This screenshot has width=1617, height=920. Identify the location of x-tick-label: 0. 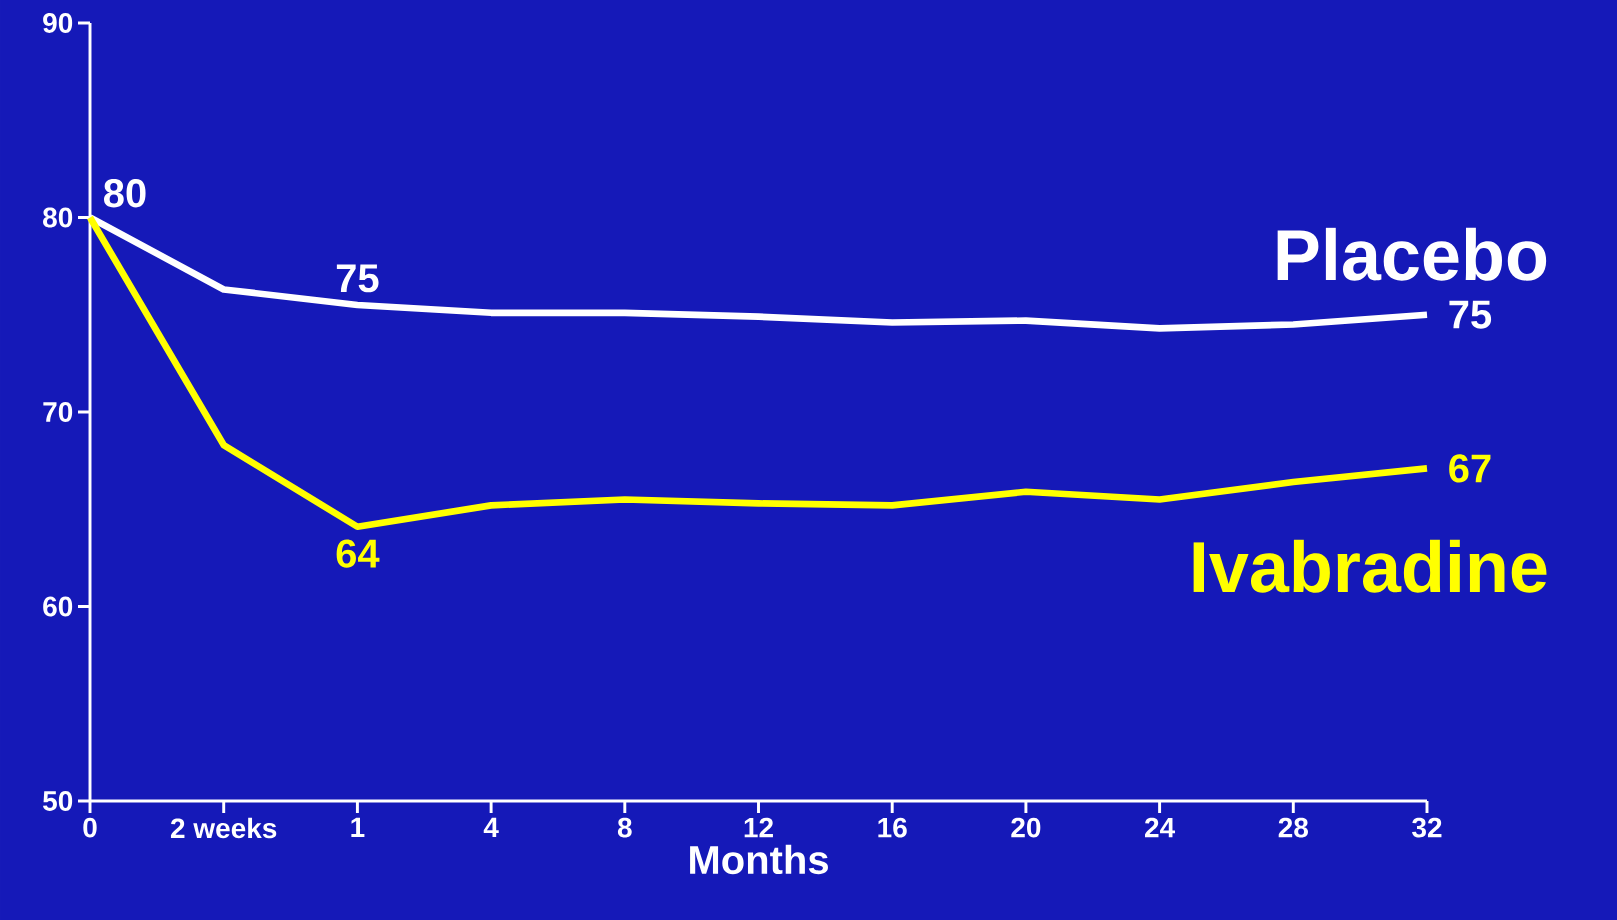
(90, 827).